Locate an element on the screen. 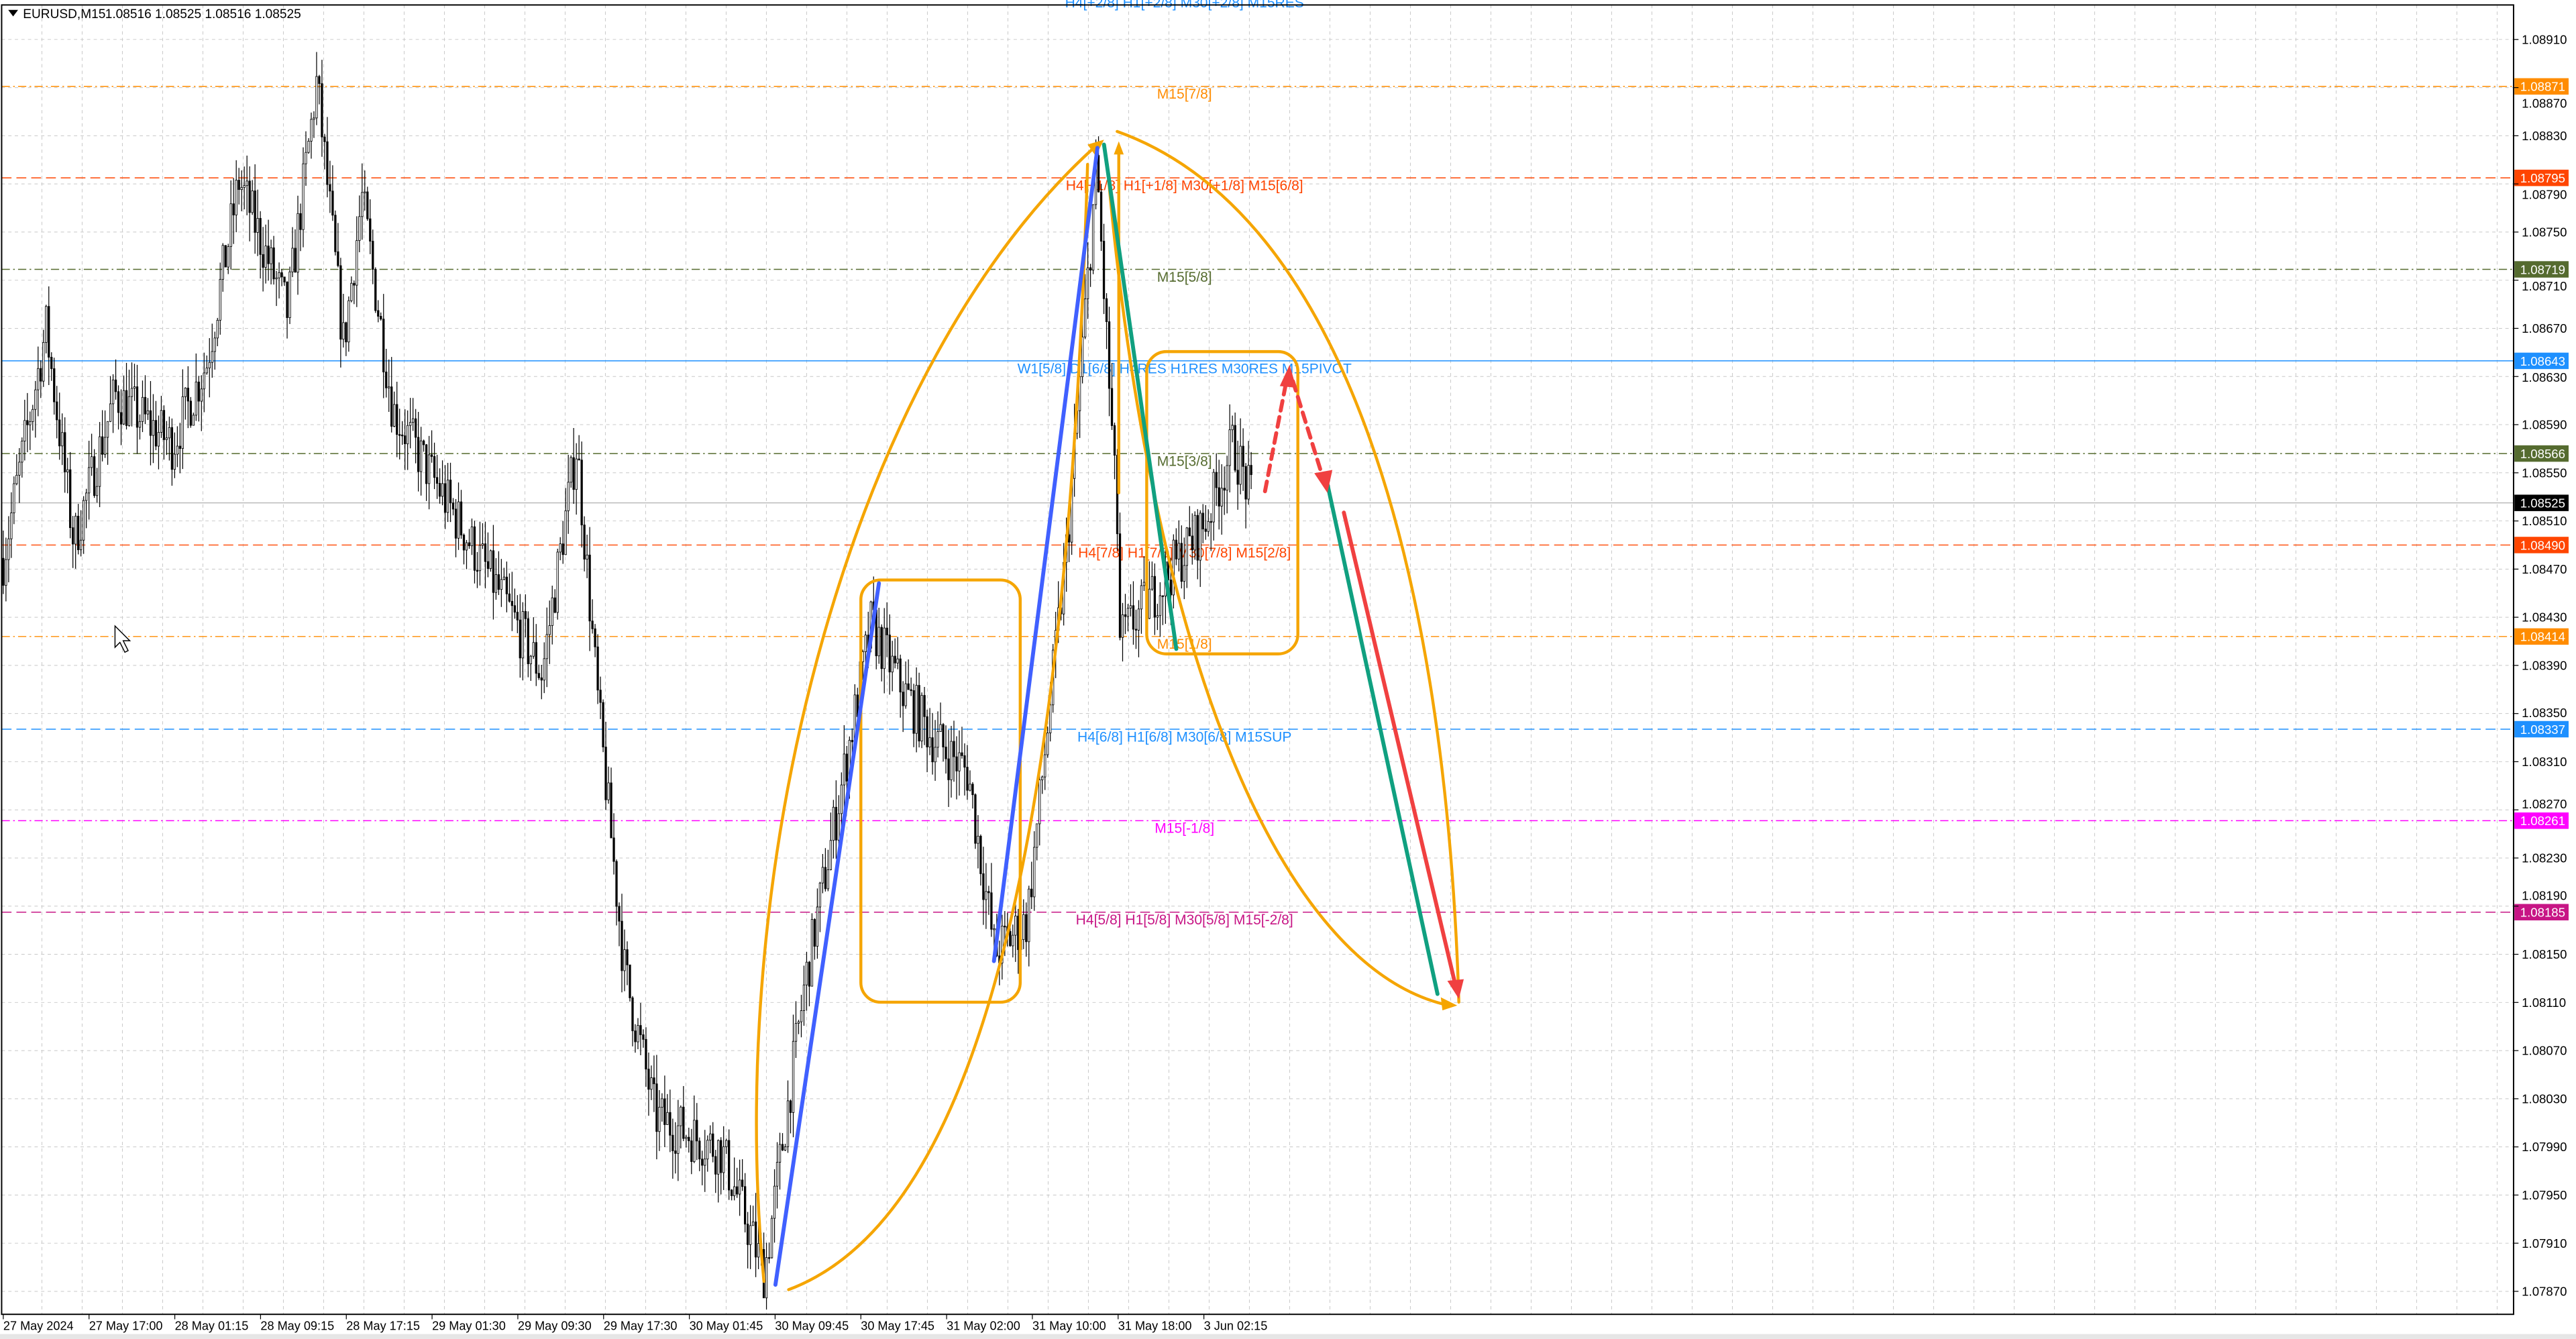 The image size is (2576, 1339). orange-arc-left is located at coordinates (927, 713).